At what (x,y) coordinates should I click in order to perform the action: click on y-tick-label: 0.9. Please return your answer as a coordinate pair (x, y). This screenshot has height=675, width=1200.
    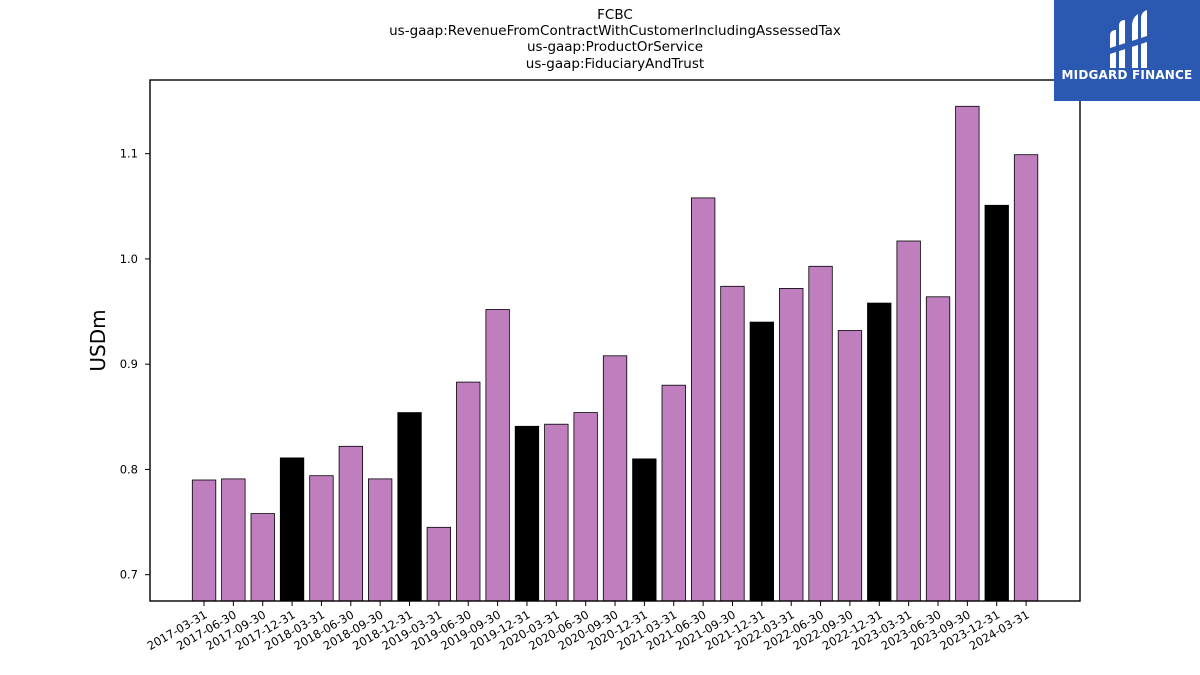
    Looking at the image, I should click on (129, 364).